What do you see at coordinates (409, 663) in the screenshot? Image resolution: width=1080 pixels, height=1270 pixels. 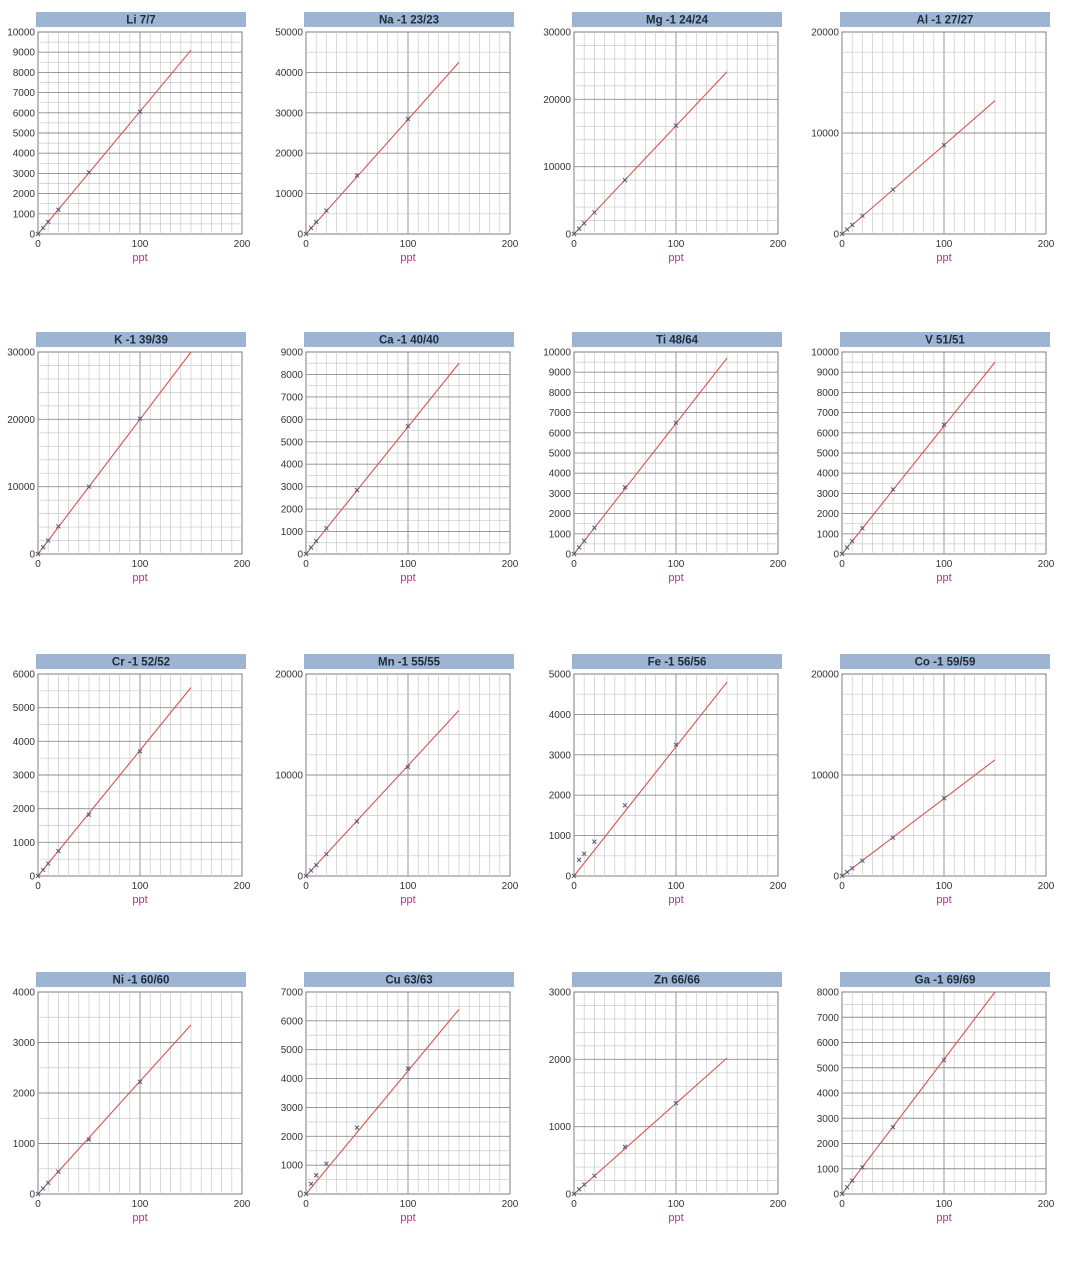 I see `chart-title: Mn -1 55/55` at bounding box center [409, 663].